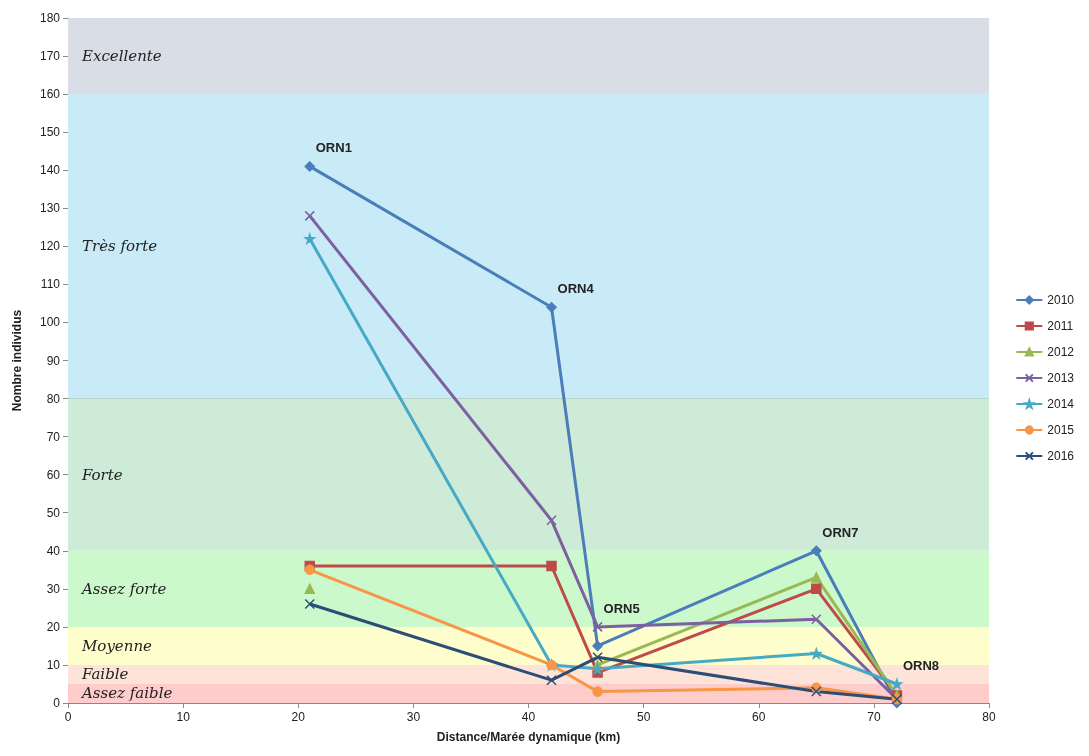 This screenshot has width=1089, height=756. I want to click on y-axis-title: Nombre individus, so click(17, 360).